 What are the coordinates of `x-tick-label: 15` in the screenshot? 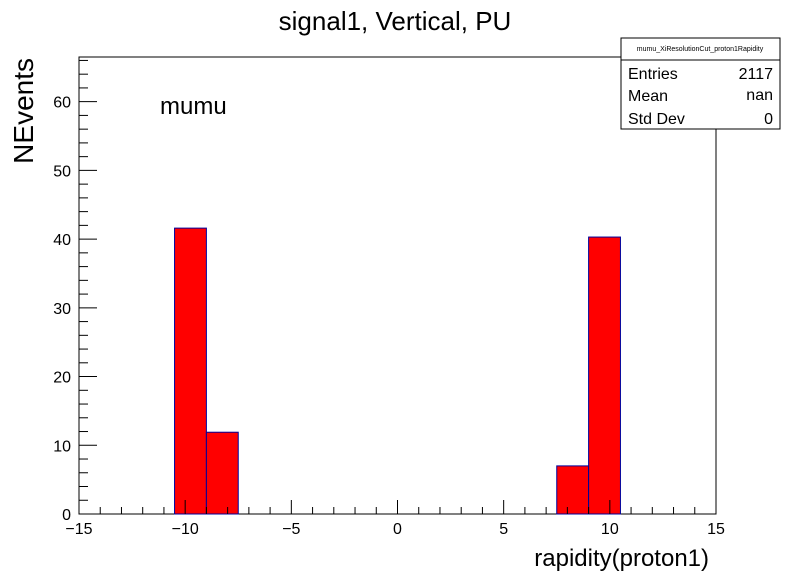 It's located at (716, 529).